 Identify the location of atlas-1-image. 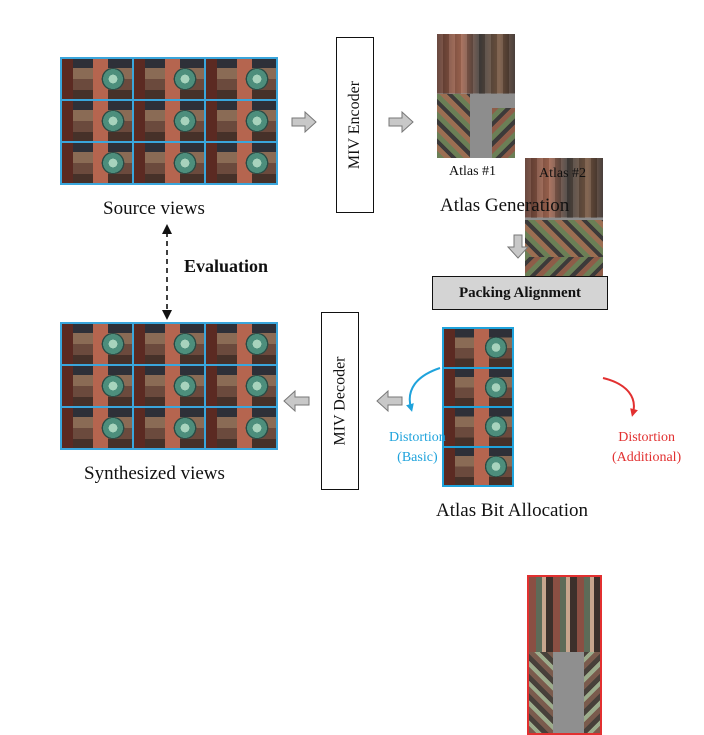
(476, 96).